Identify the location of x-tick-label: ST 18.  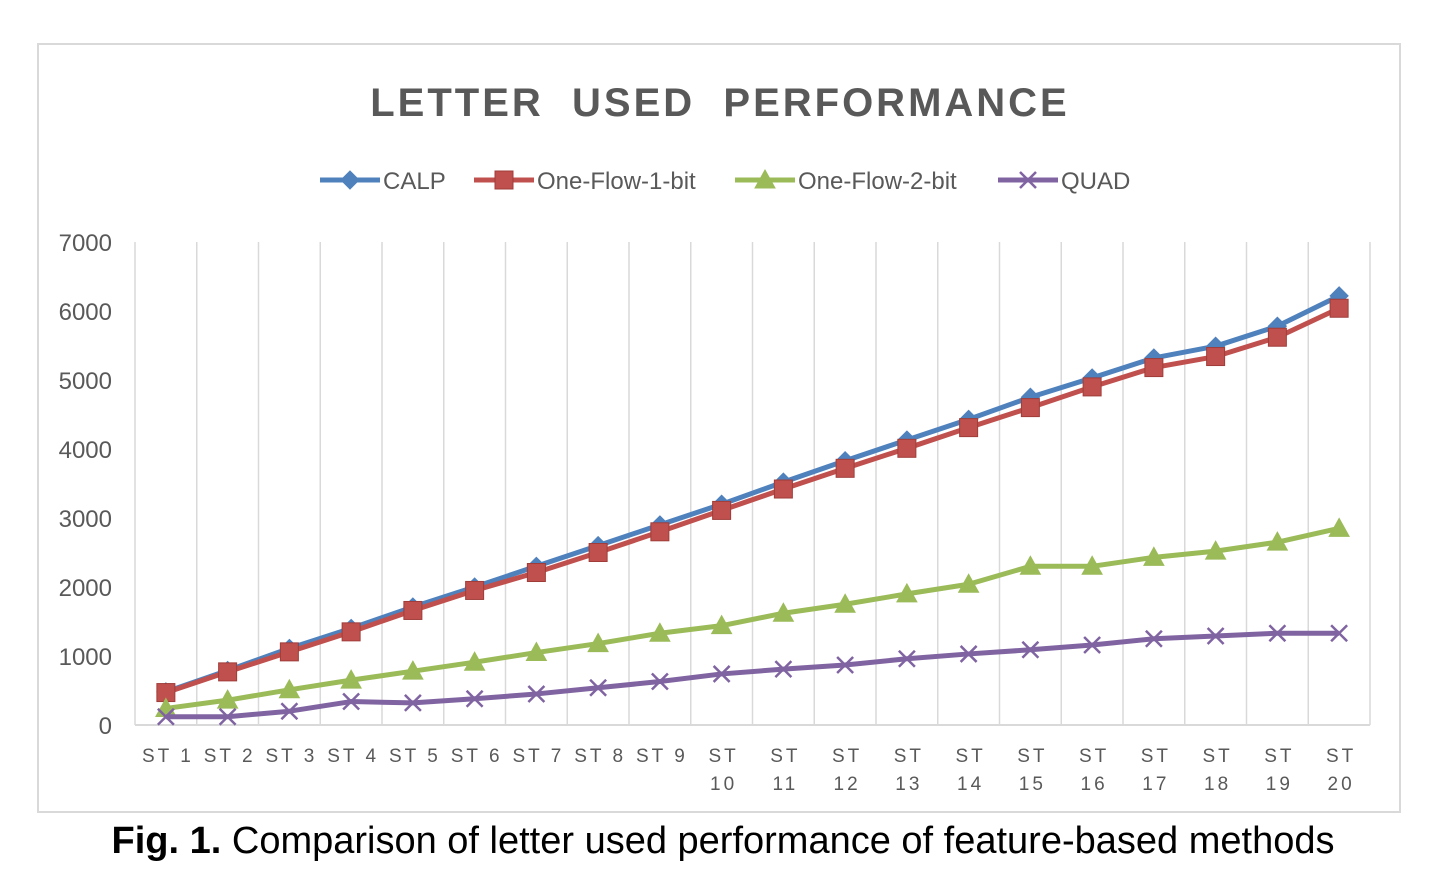
(1217, 770).